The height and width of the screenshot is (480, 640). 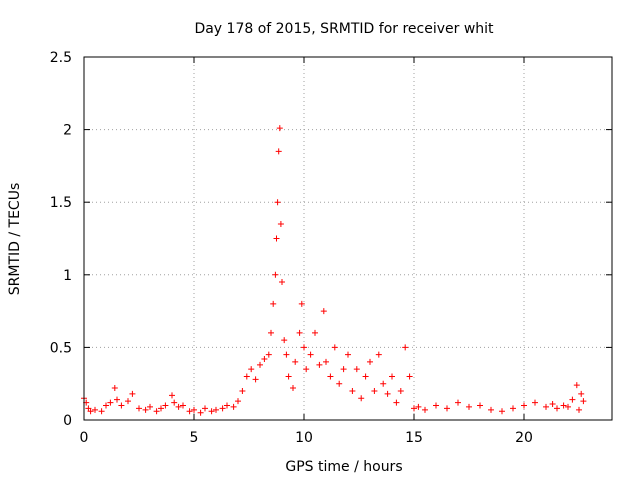 I want to click on y-tick-label: 2, so click(x=67, y=131).